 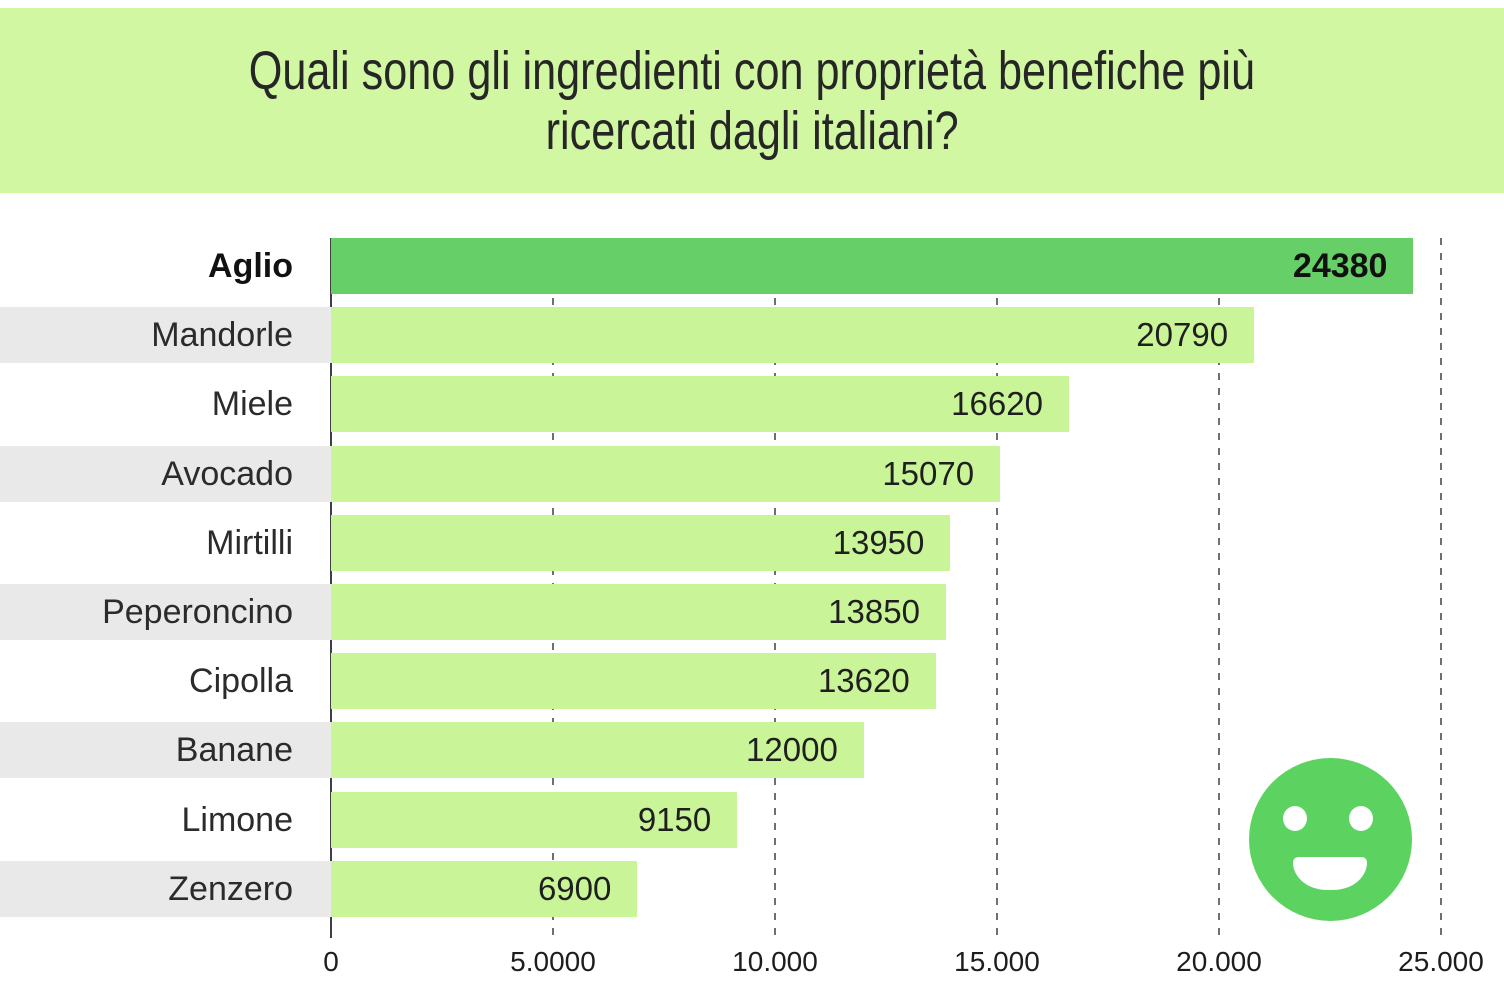 What do you see at coordinates (165, 750) in the screenshot?
I see `category-label: Banane` at bounding box center [165, 750].